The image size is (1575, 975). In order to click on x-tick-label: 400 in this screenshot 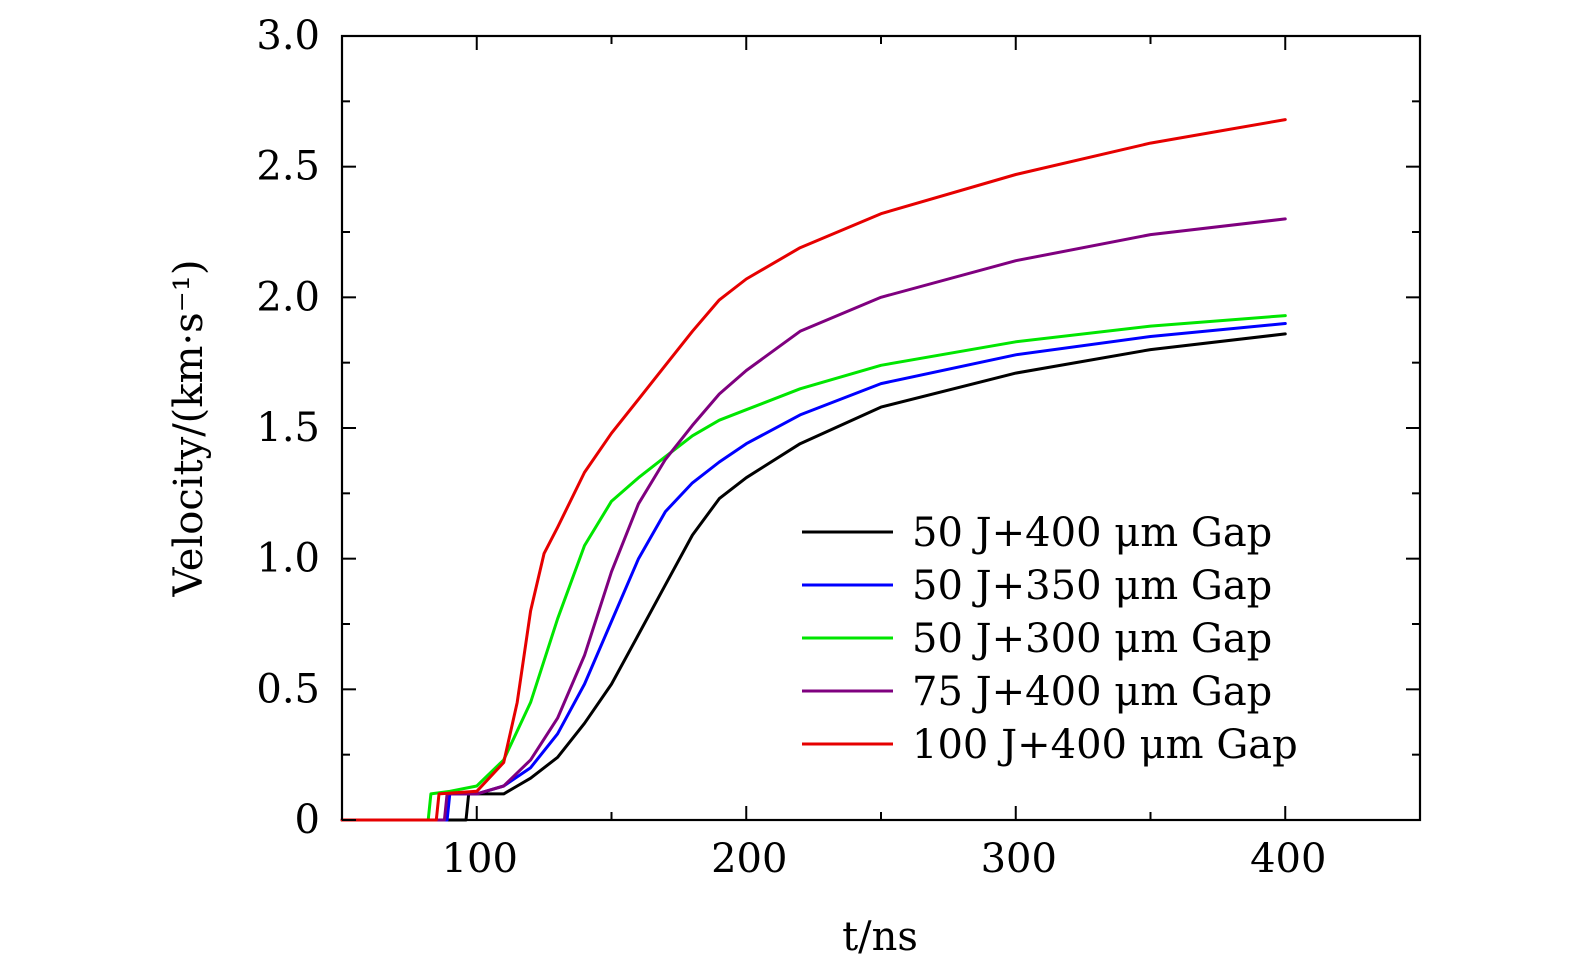, I will do `click(1288, 859)`.